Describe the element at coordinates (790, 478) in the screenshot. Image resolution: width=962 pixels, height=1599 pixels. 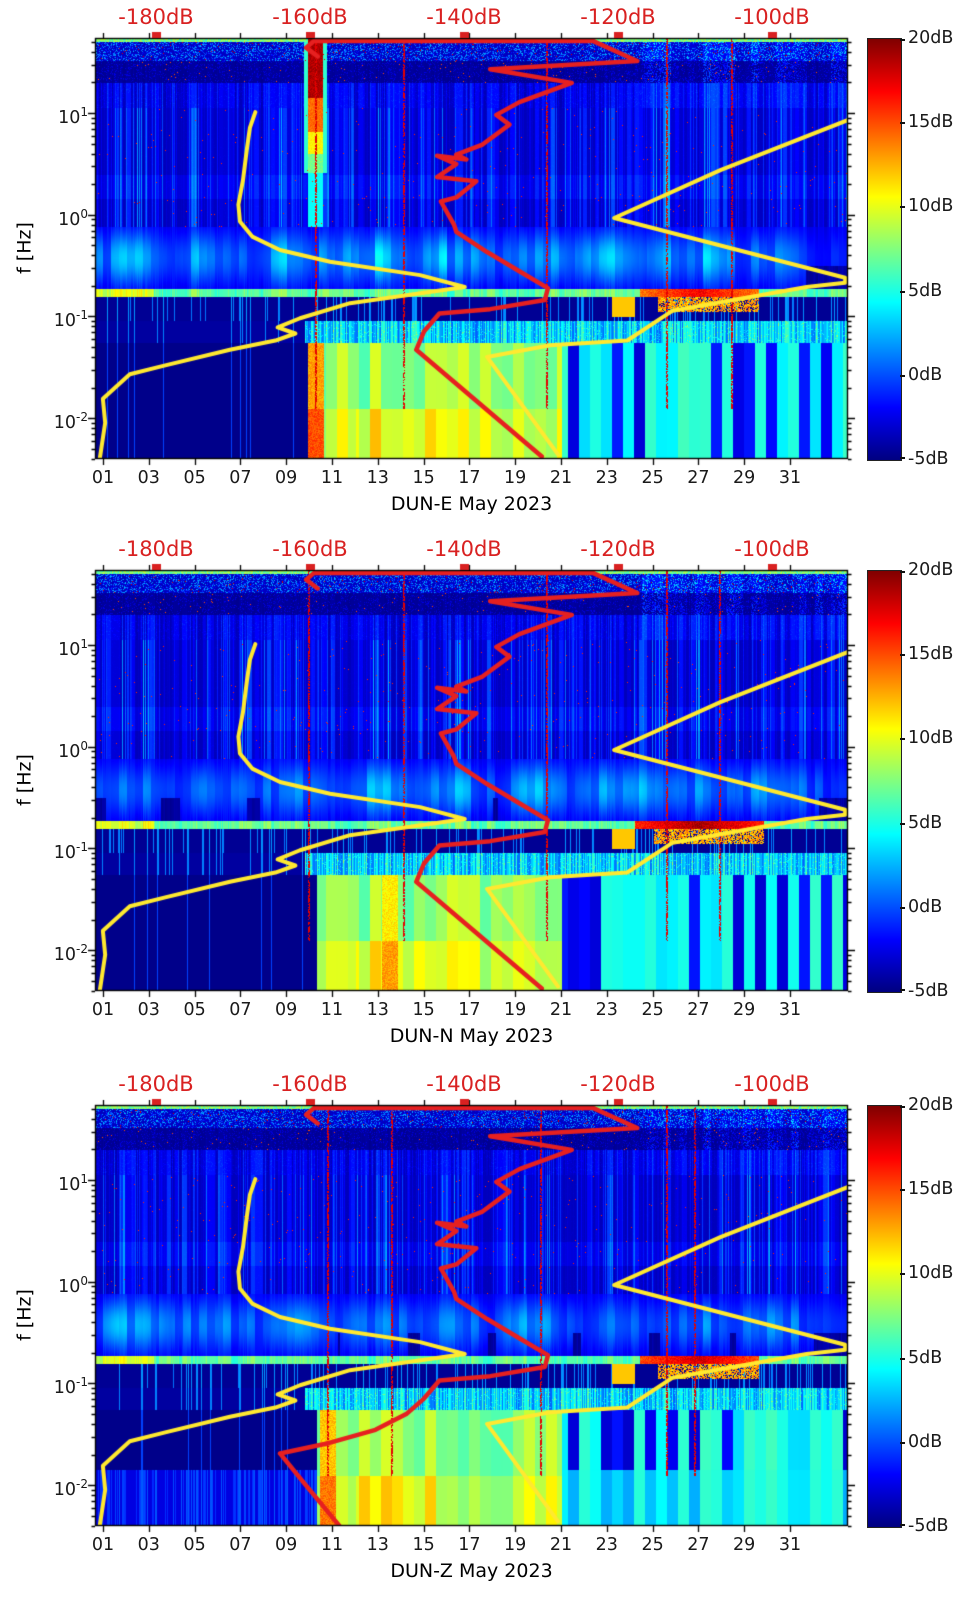
I see `x-tick-label: 31` at that location.